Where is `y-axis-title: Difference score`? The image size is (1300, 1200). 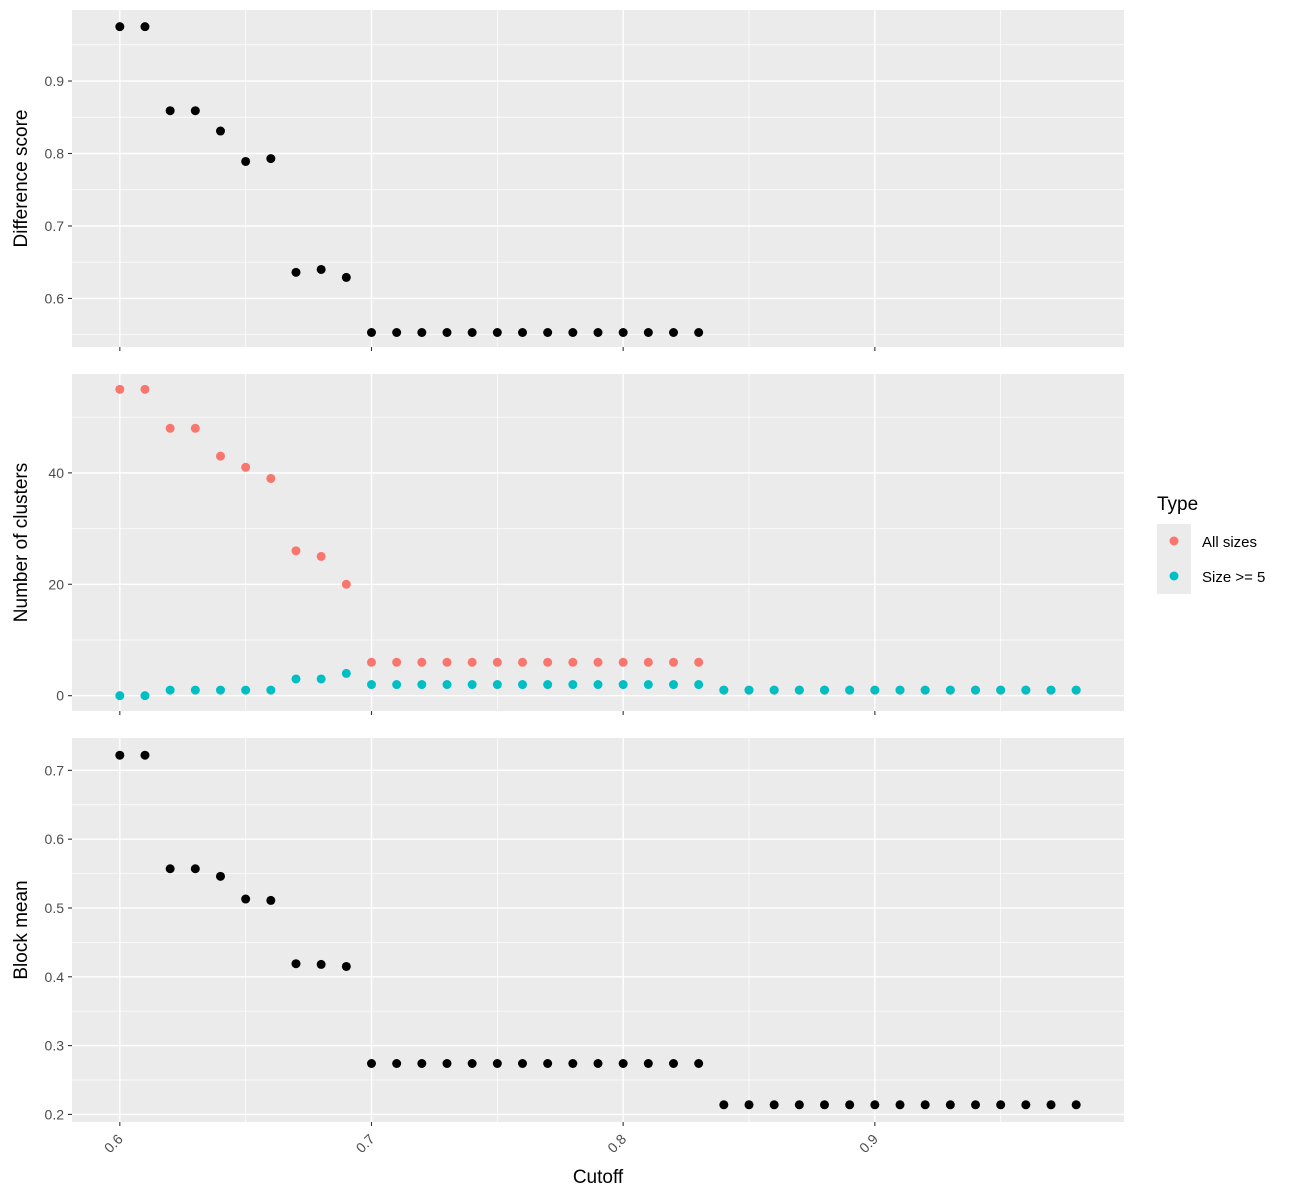
y-axis-title: Difference score is located at coordinates (21, 179).